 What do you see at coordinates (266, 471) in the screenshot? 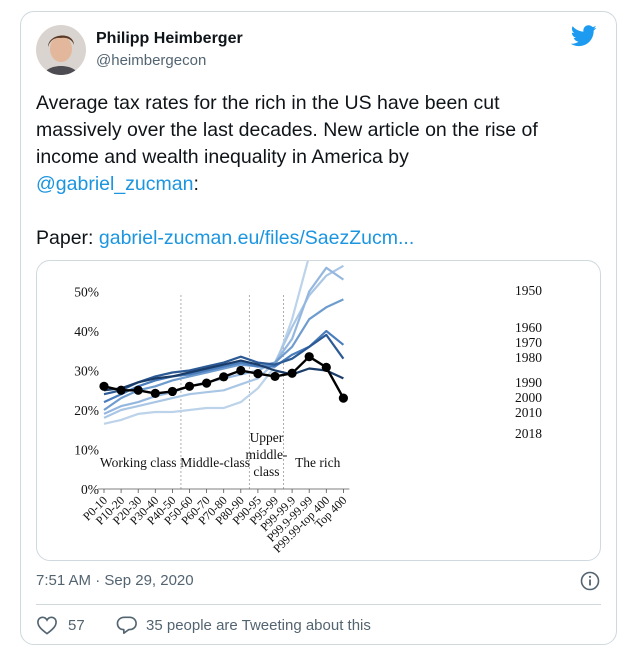
I see `group-label-line: class` at bounding box center [266, 471].